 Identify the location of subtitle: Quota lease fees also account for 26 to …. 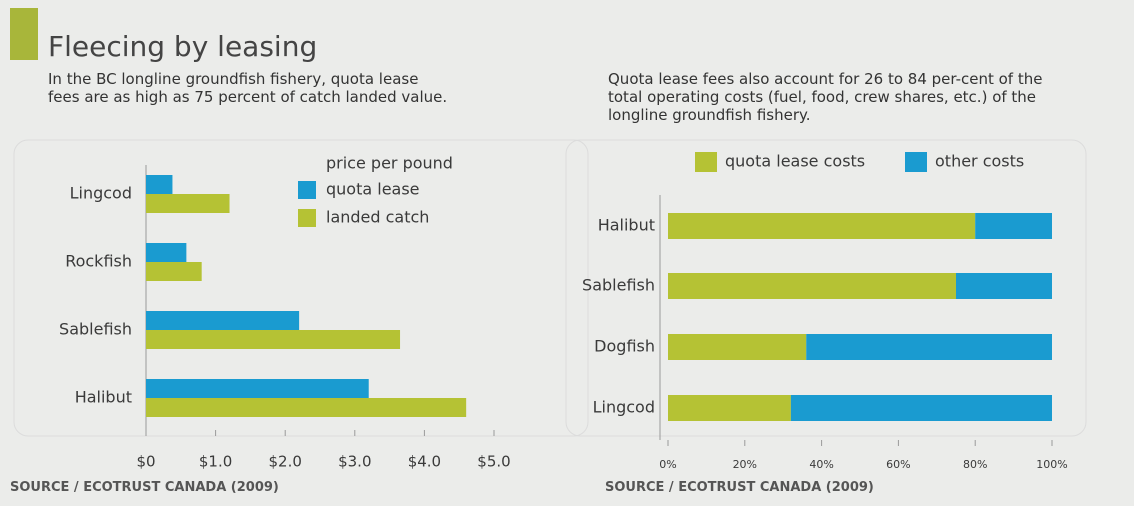
(825, 97).